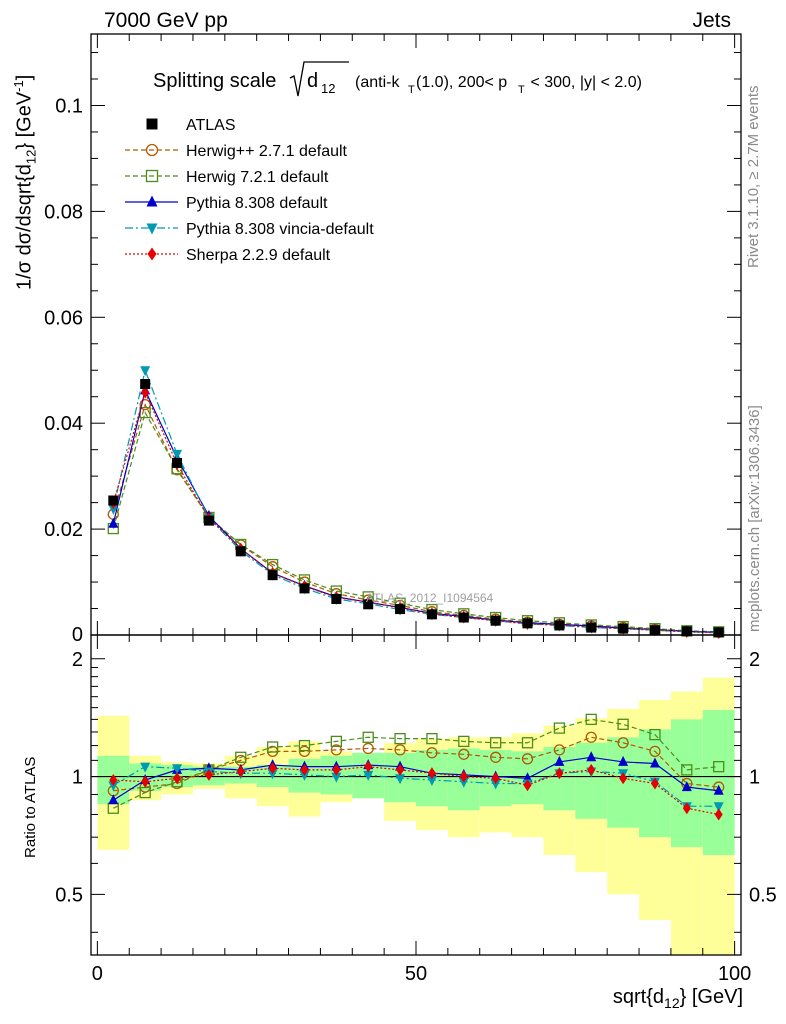  Describe the element at coordinates (461, 82) in the screenshot. I see `chart-title-cut-b: (1.0), 200< p` at that location.